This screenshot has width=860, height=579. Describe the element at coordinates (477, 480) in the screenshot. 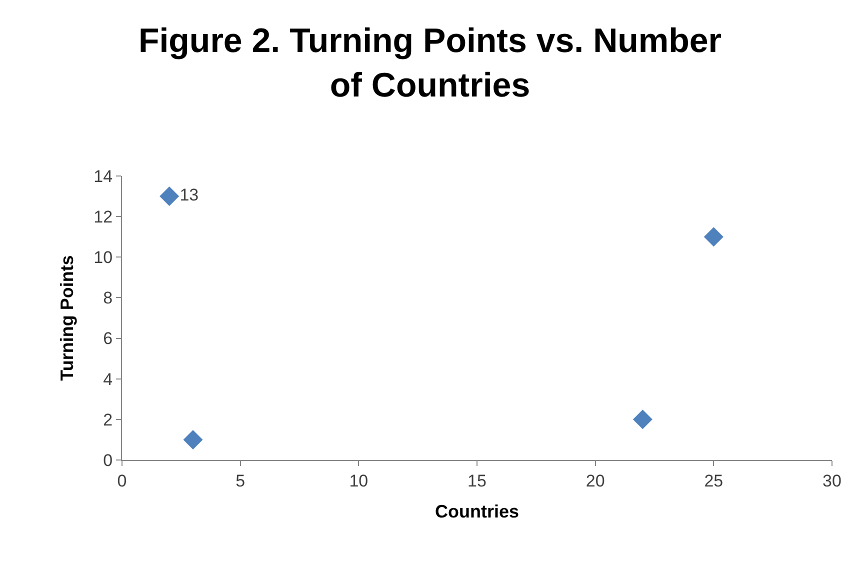

I see `x-tick-label: 15` at that location.